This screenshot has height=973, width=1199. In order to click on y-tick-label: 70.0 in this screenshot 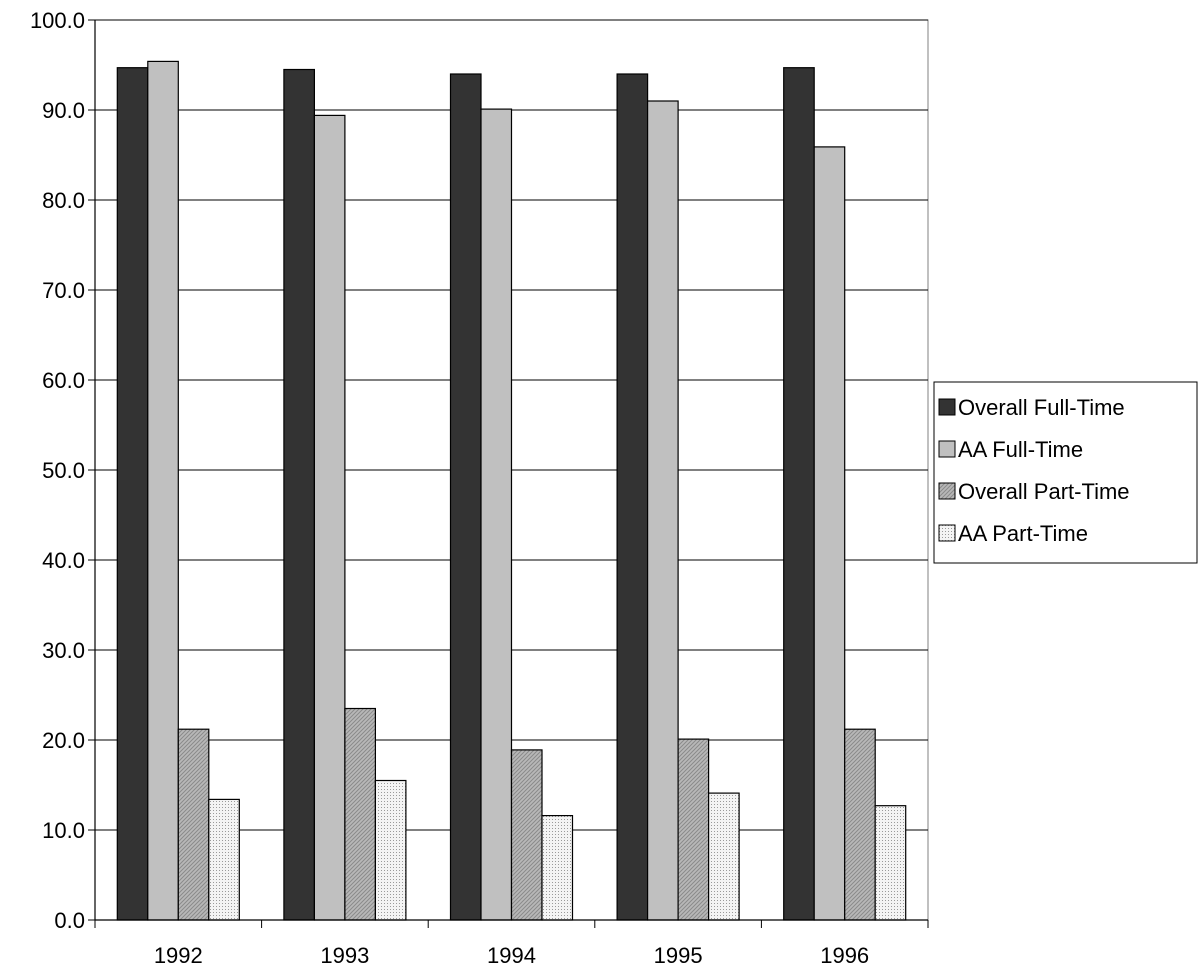, I will do `click(63, 290)`.